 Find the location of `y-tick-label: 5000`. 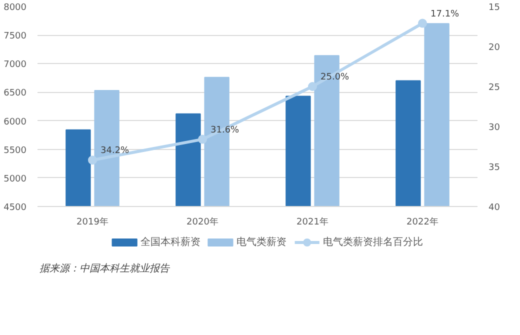

y-tick-label: 5000 is located at coordinates (15, 179).